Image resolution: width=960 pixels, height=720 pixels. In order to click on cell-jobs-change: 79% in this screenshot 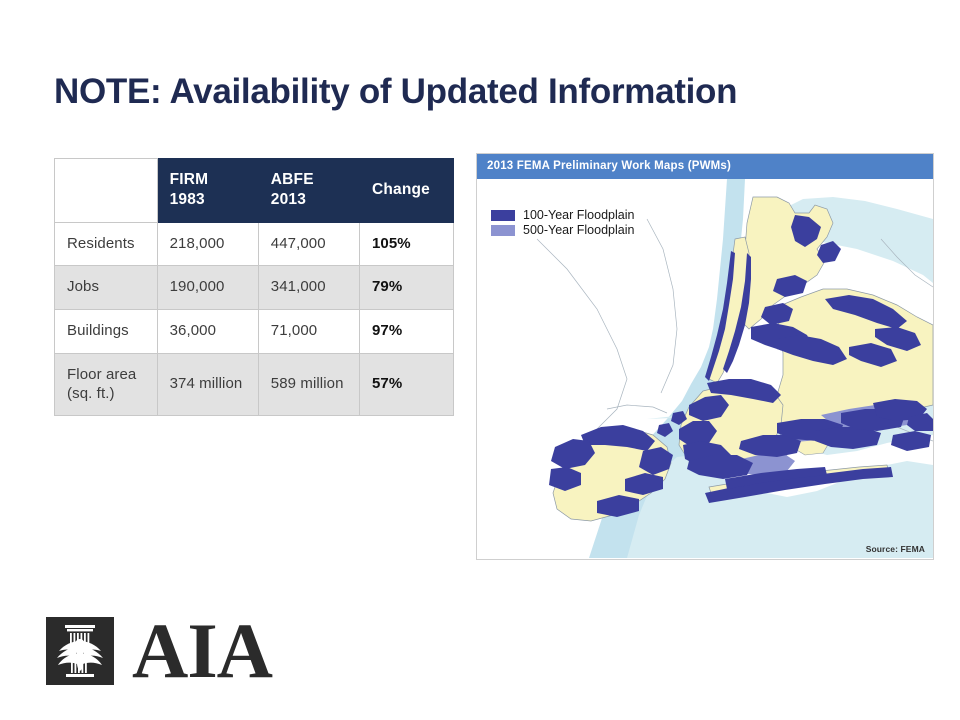, I will do `click(406, 288)`.